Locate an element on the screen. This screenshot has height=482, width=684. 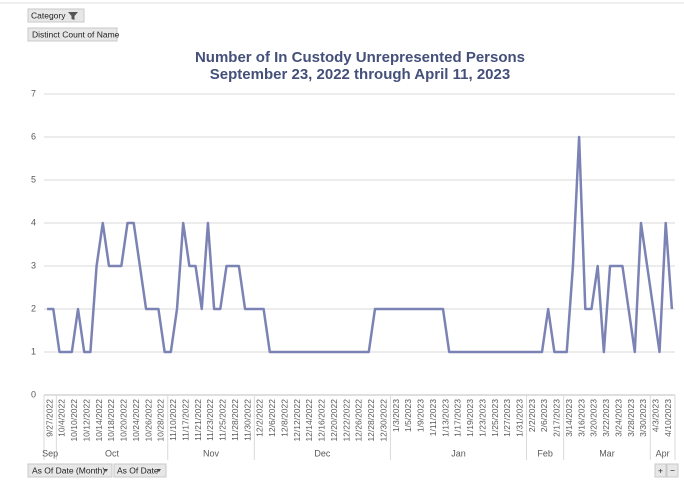
filter-label: Category is located at coordinates (48, 15).